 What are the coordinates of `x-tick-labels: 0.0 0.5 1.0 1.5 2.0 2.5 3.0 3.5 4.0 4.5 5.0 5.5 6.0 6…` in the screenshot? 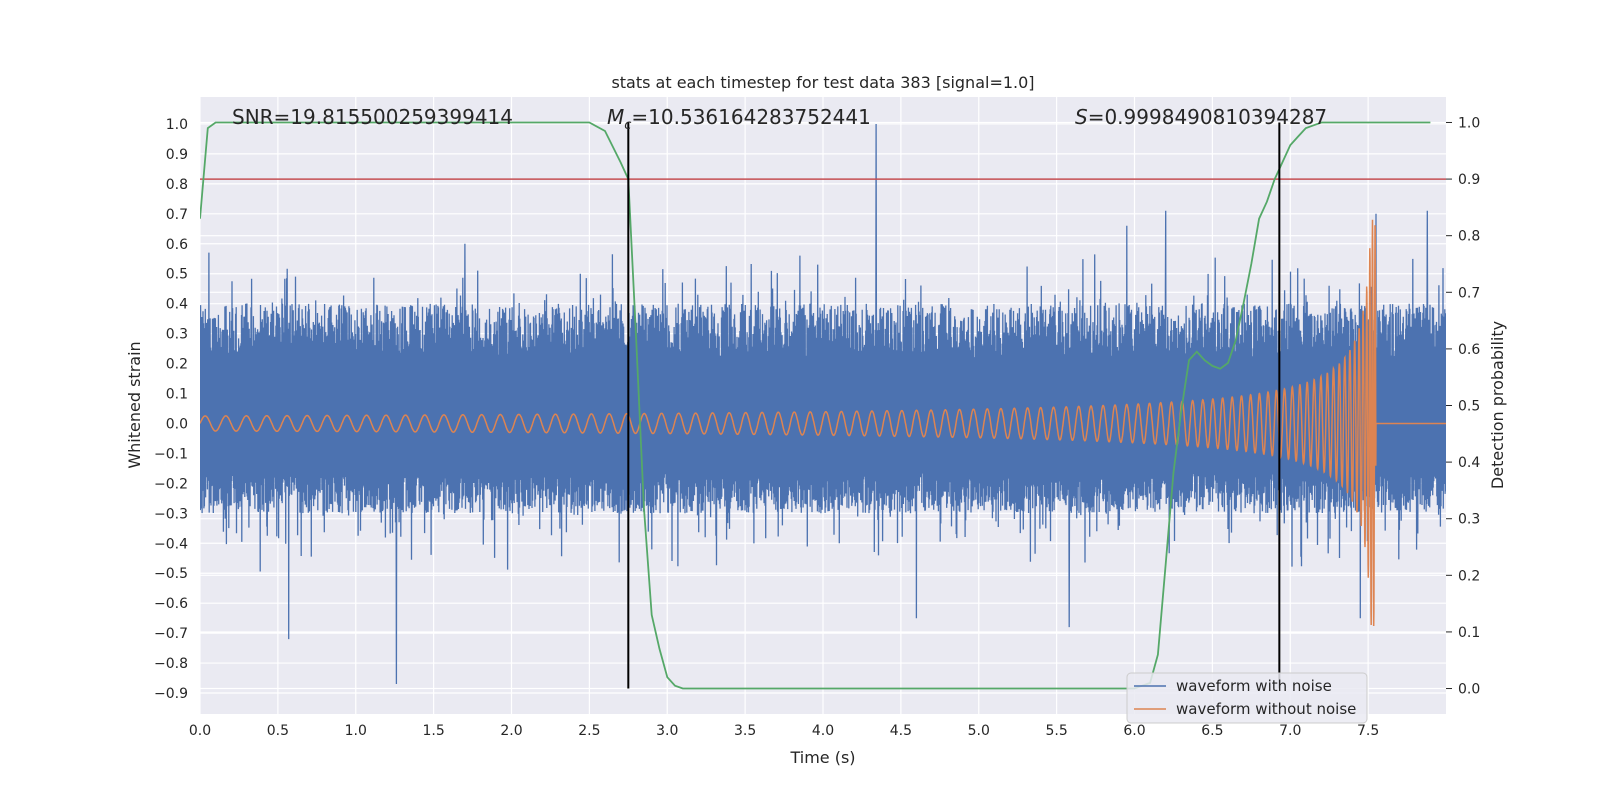 It's located at (784, 731).